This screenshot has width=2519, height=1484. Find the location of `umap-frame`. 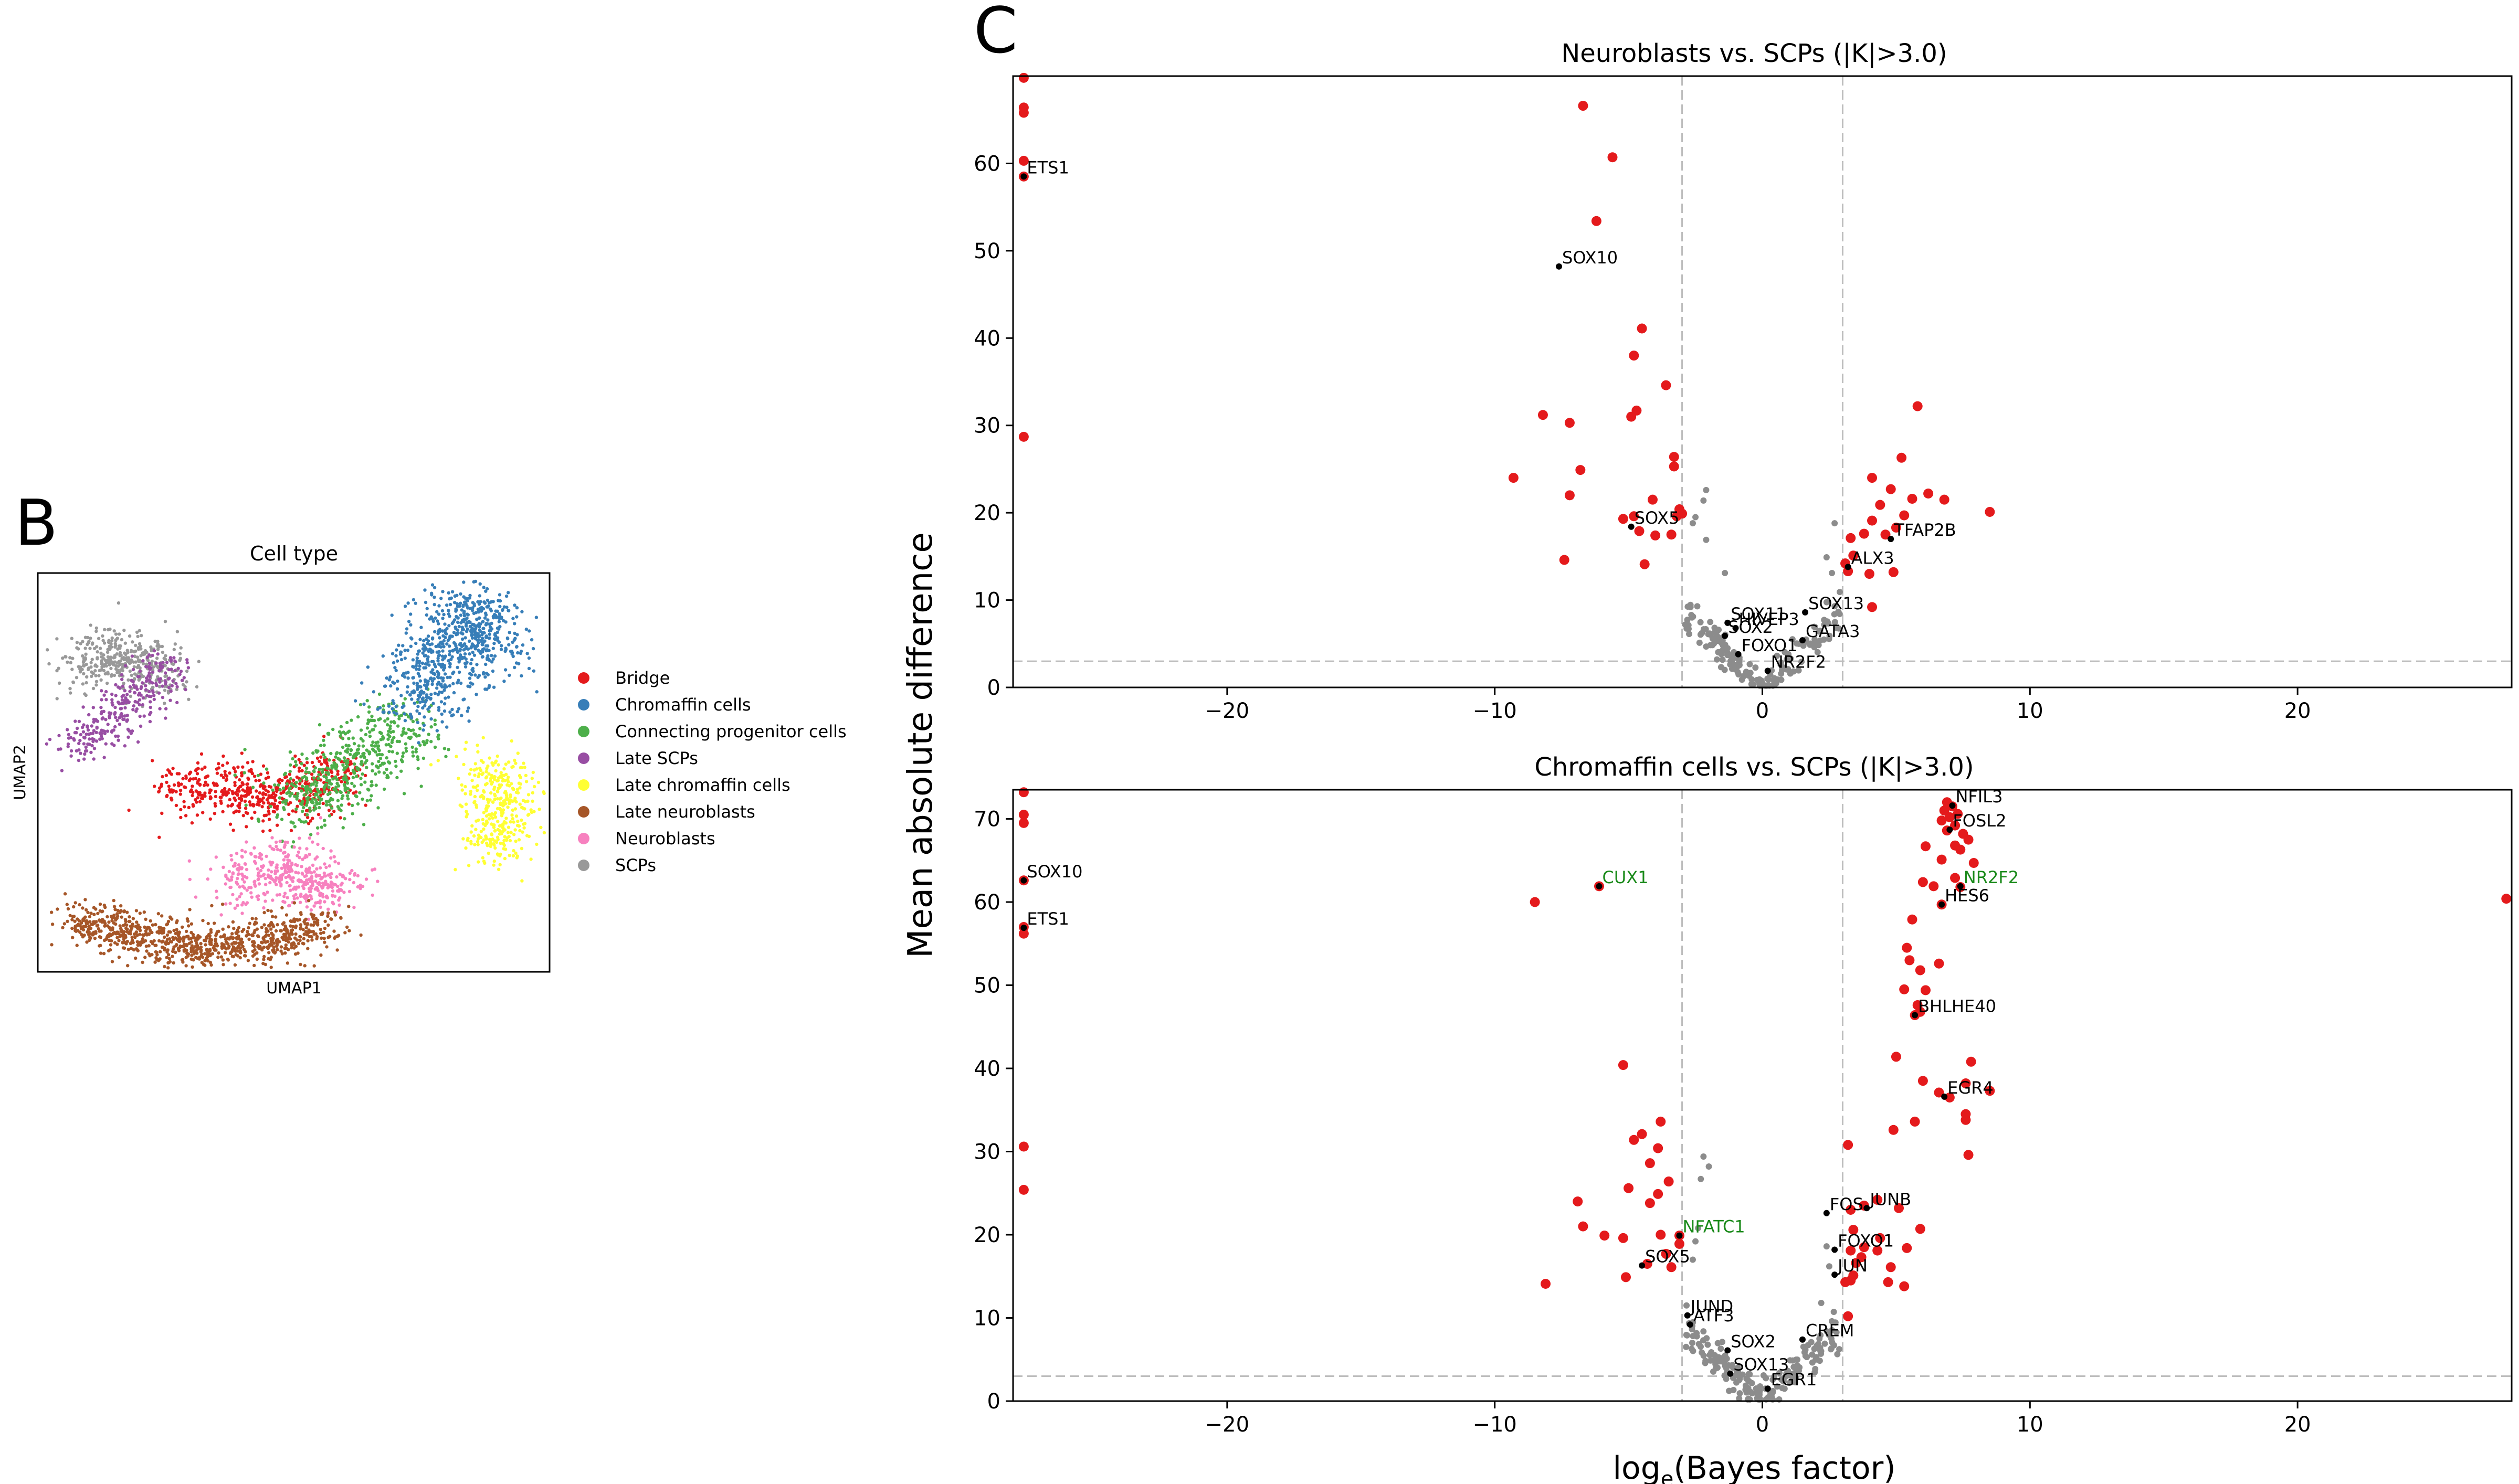

umap-frame is located at coordinates (294, 773).